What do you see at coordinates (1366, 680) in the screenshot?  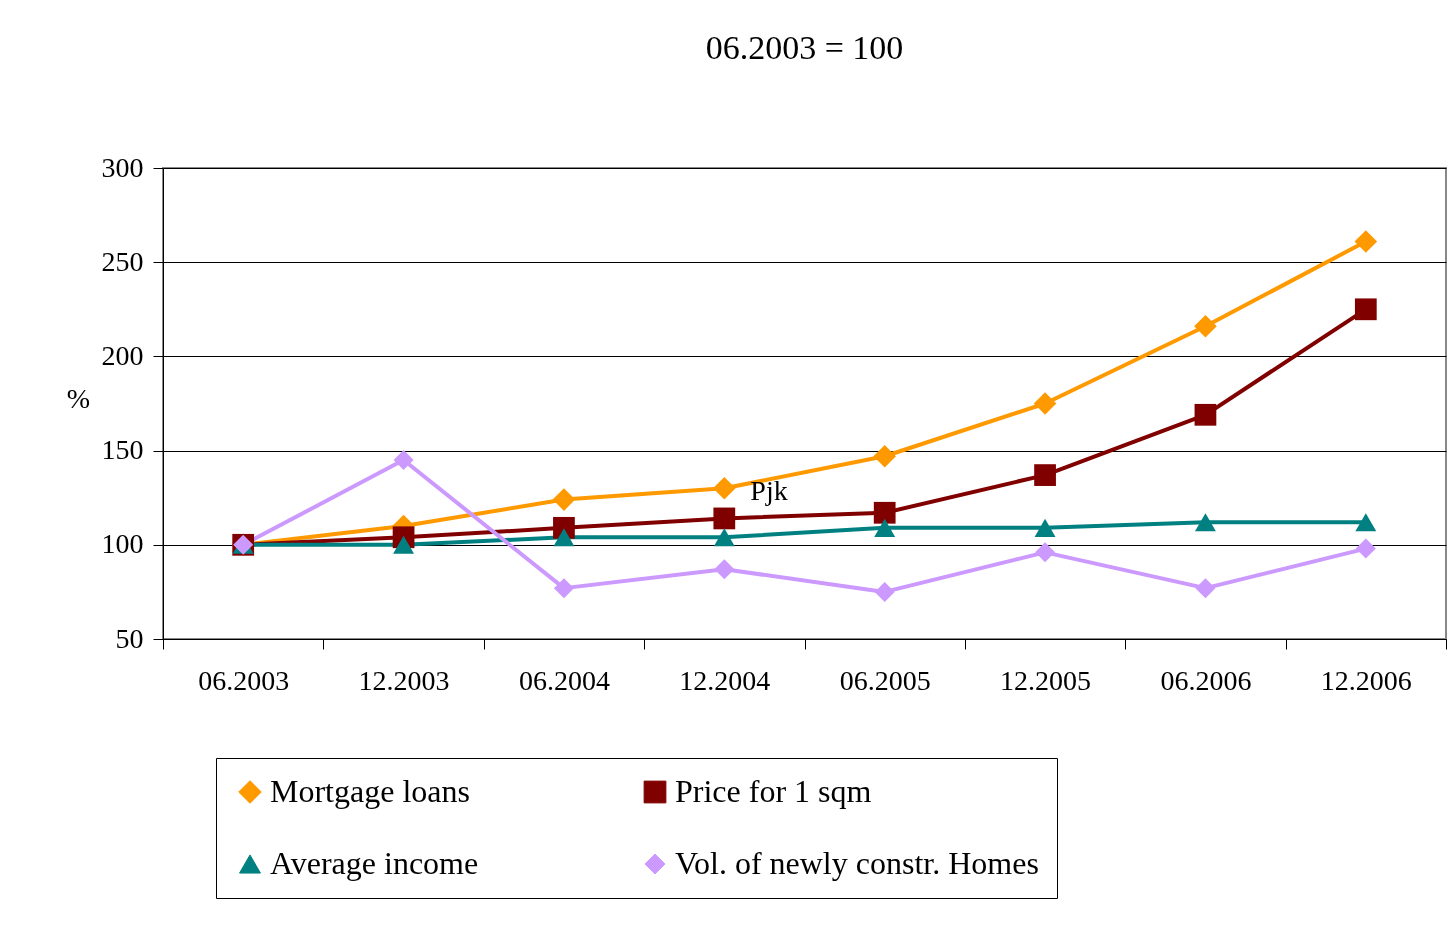 I see `x-tick-label: 12.2006` at bounding box center [1366, 680].